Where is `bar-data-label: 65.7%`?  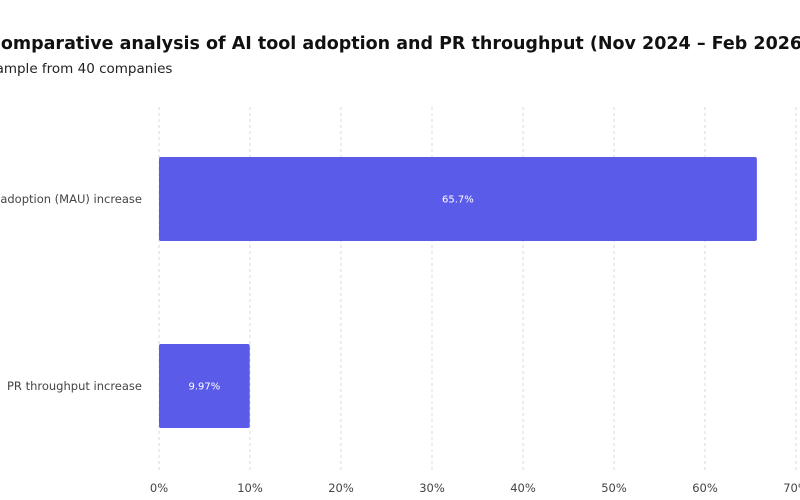 bar-data-label: 65.7% is located at coordinates (458, 200).